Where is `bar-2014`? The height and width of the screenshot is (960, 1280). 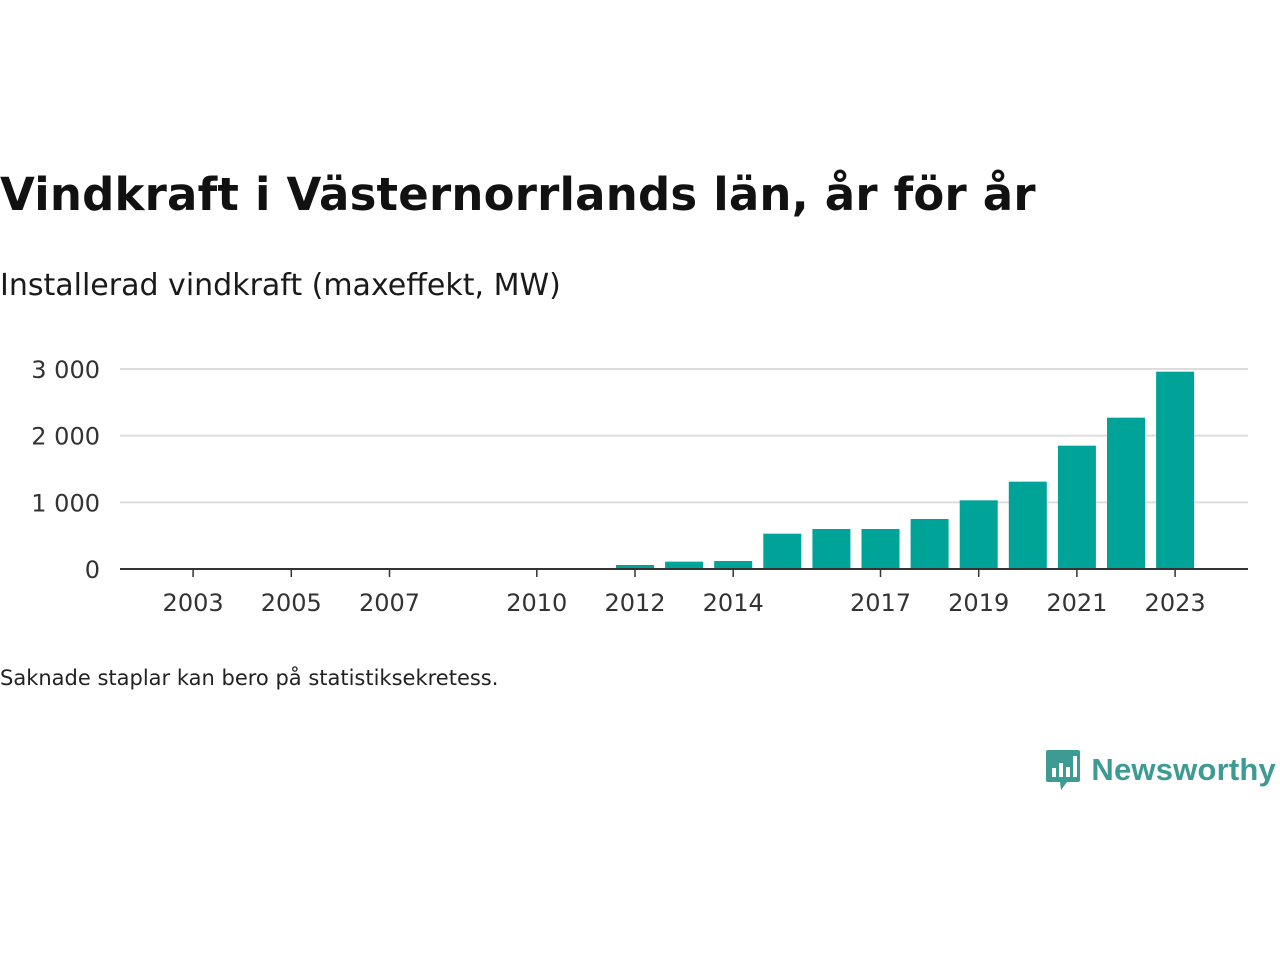
bar-2014 is located at coordinates (733, 565).